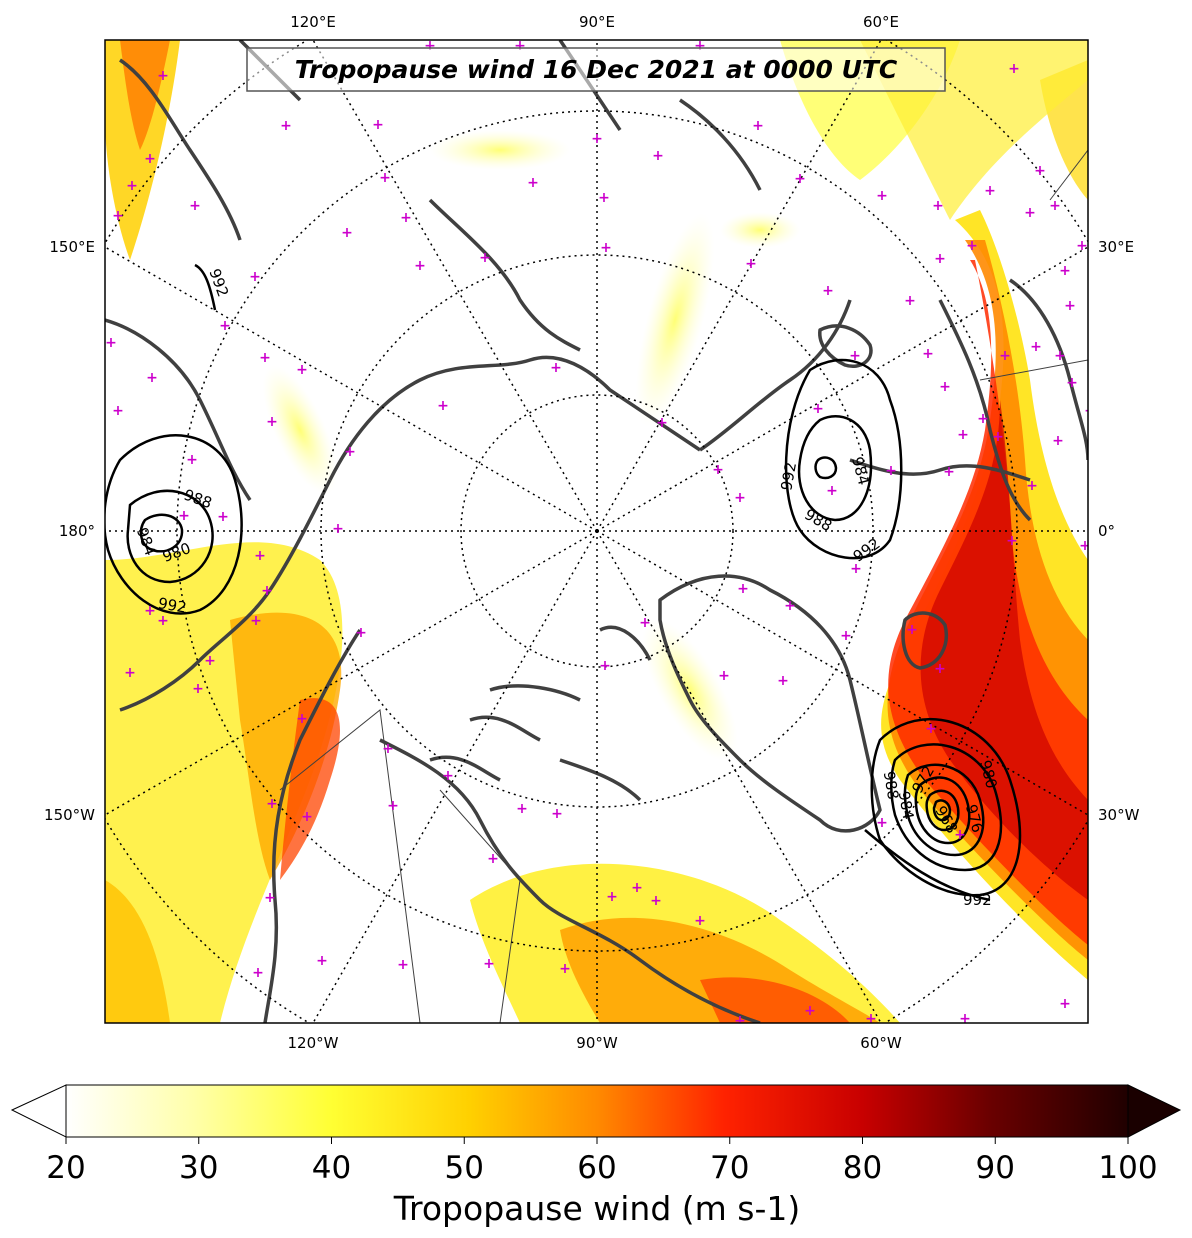 This screenshot has width=1192, height=1238. Describe the element at coordinates (1119, 815) in the screenshot. I see `lon-label-right: 30°W` at that location.